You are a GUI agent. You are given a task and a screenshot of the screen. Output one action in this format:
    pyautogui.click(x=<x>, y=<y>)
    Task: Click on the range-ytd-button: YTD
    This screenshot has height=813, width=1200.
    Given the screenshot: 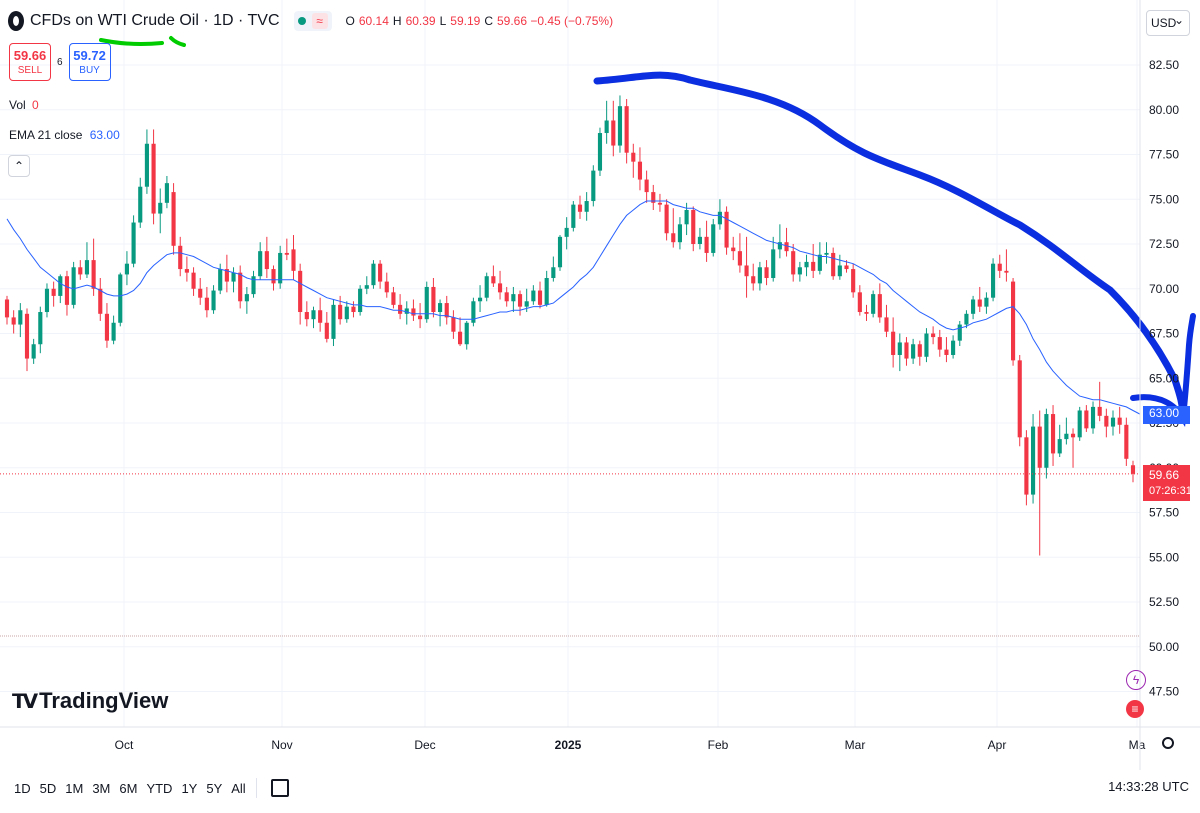 What is the action you would take?
    pyautogui.click(x=159, y=788)
    